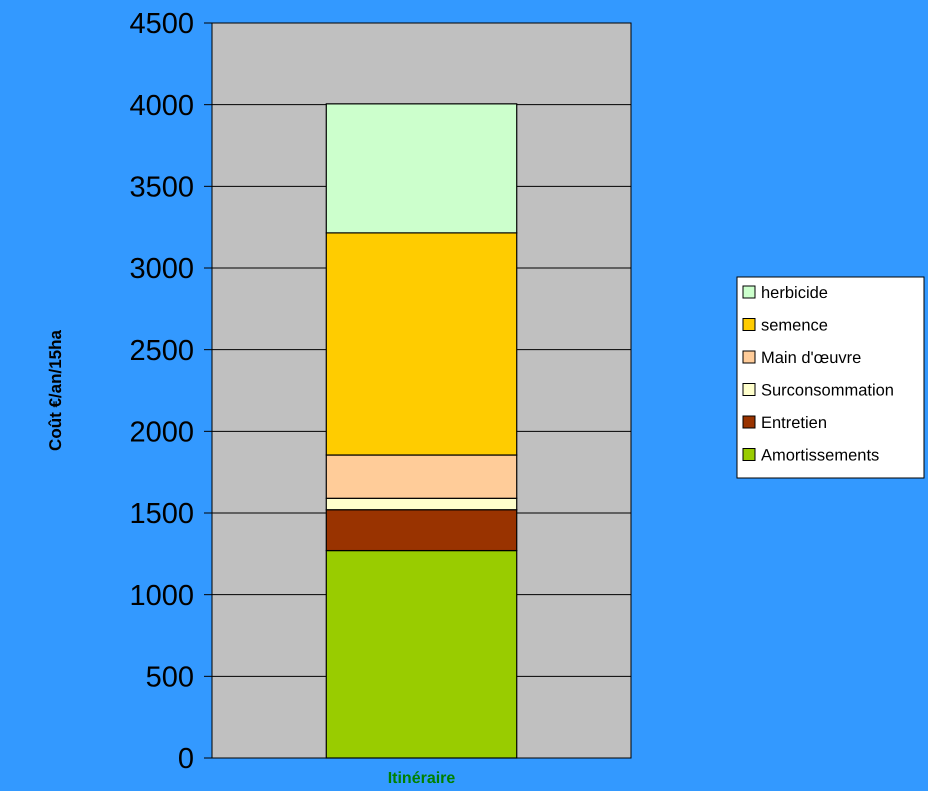  I want to click on y-tick-label: 4000, so click(161, 106).